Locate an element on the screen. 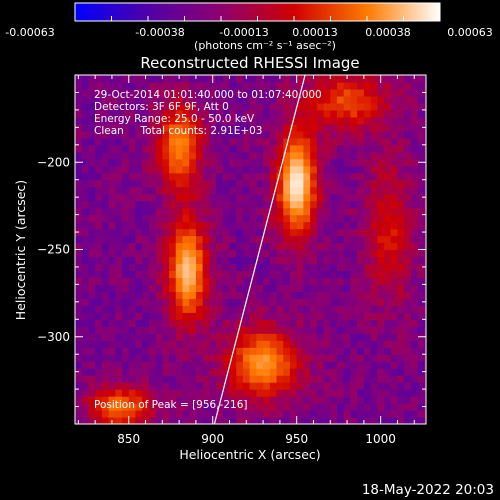 The image size is (500, 500). y-tick-label: −200 is located at coordinates (53, 162).